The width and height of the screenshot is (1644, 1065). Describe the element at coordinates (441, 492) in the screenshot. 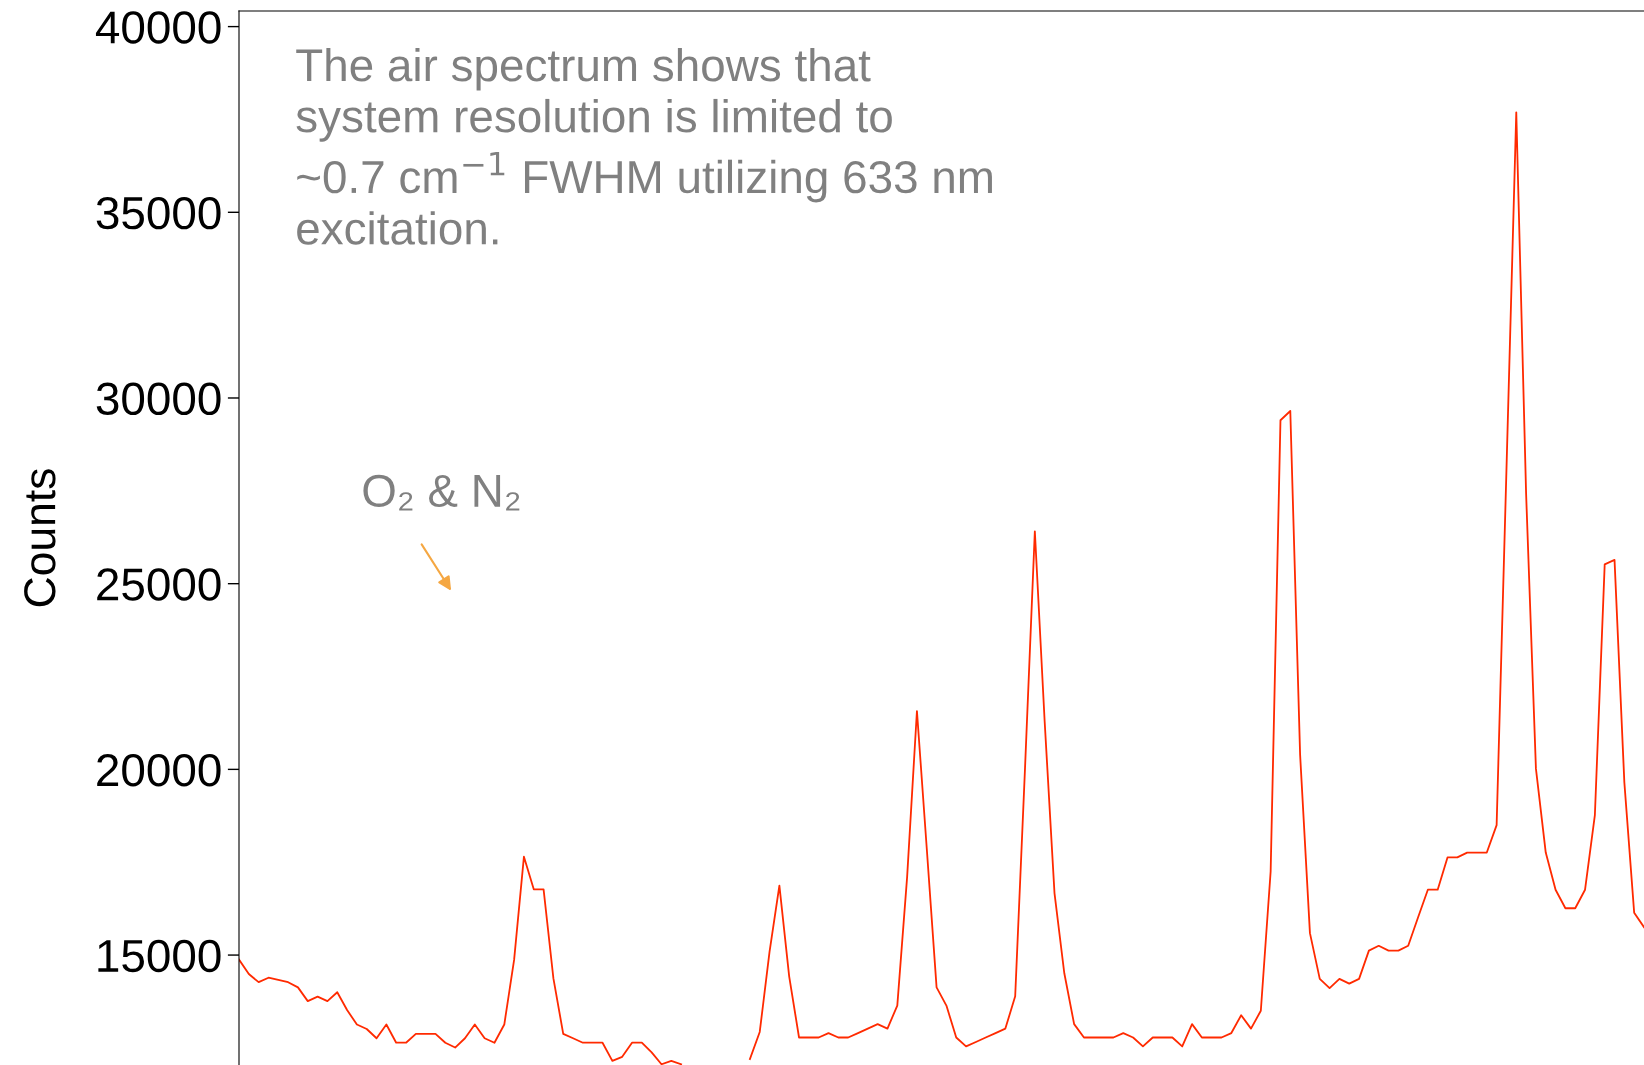

I see `annotation: O₂ & N₂` at that location.